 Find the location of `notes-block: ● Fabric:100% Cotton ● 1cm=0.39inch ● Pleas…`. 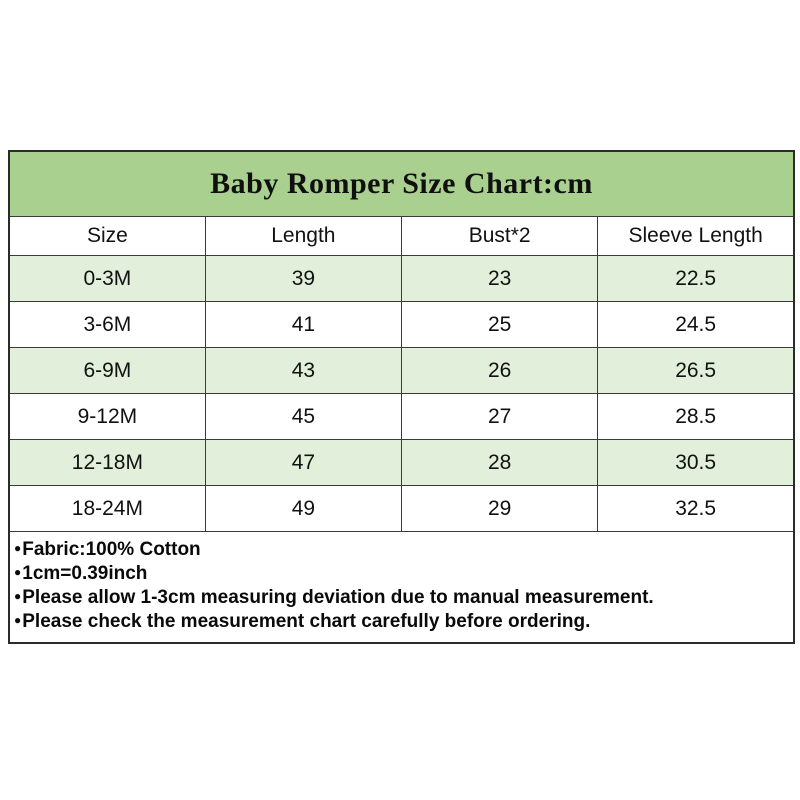

notes-block: ● Fabric:100% Cotton ● 1cm=0.39inch ● Pleas… is located at coordinates (401, 587).